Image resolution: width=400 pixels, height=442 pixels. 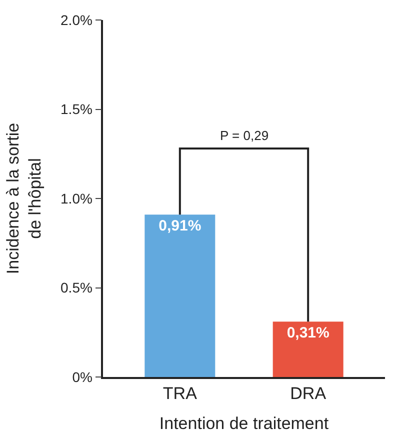 I want to click on data-label: 0,31%, so click(x=308, y=333).